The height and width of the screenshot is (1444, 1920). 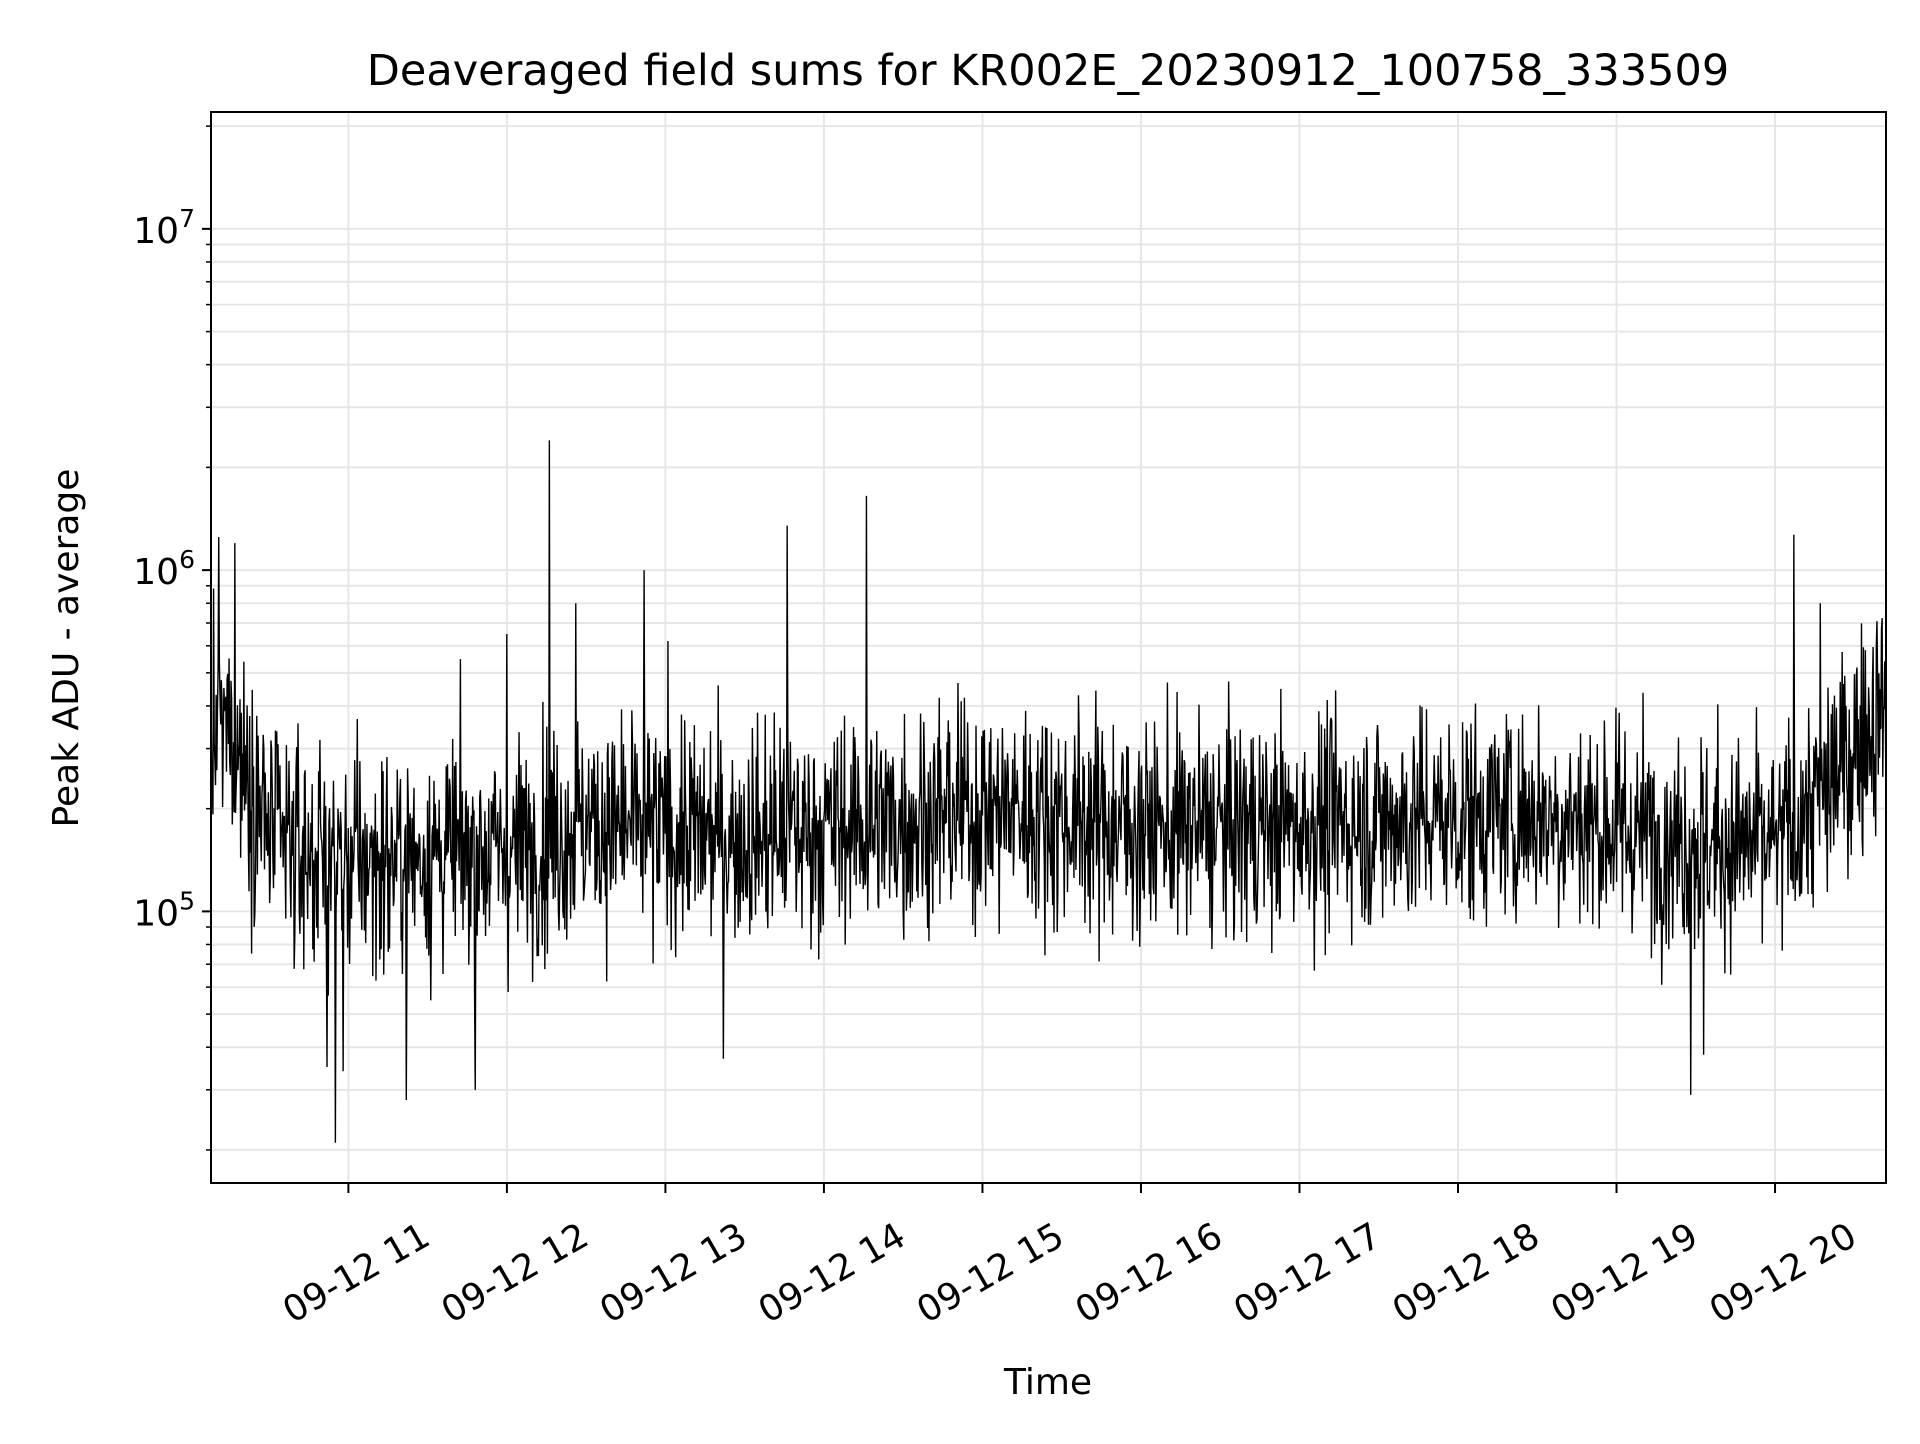 What do you see at coordinates (164, 569) in the screenshot?
I see `y-tick-label: 10⁶` at bounding box center [164, 569].